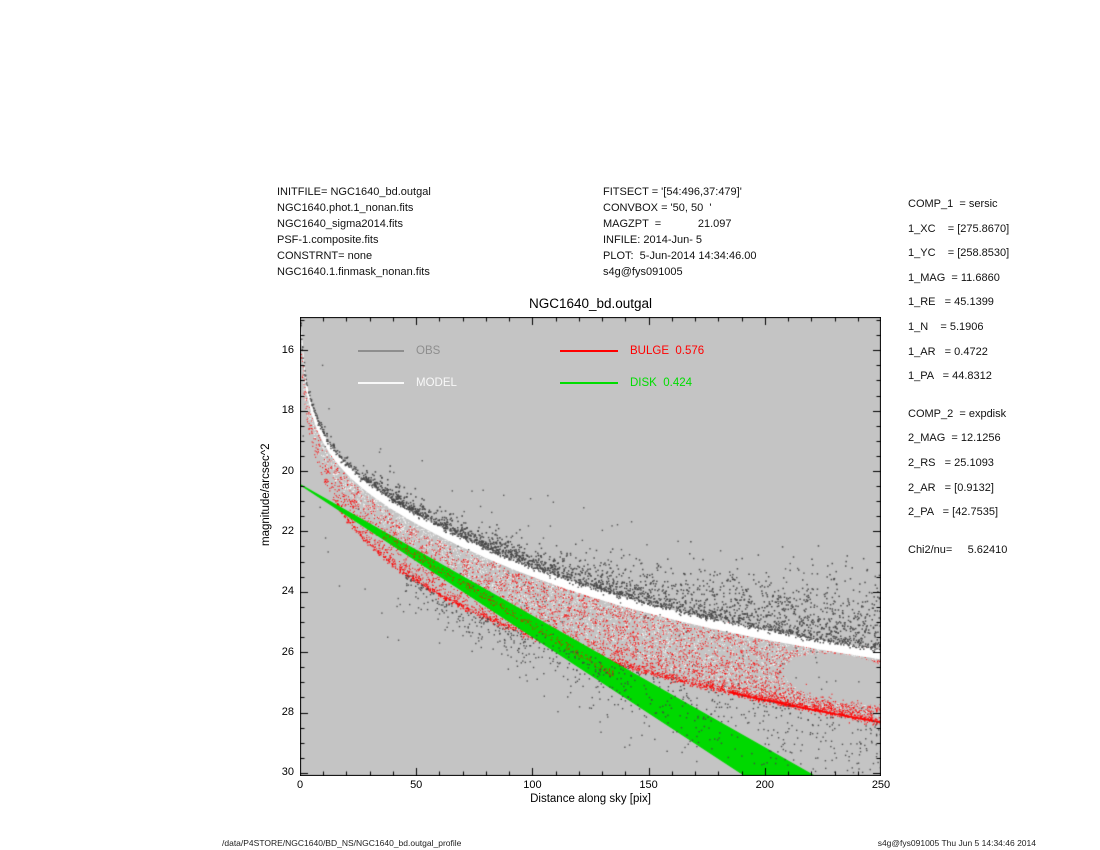 The height and width of the screenshot is (850, 1100). I want to click on fit-info-line: CONVBOX = '50, 50 ', so click(657, 208).